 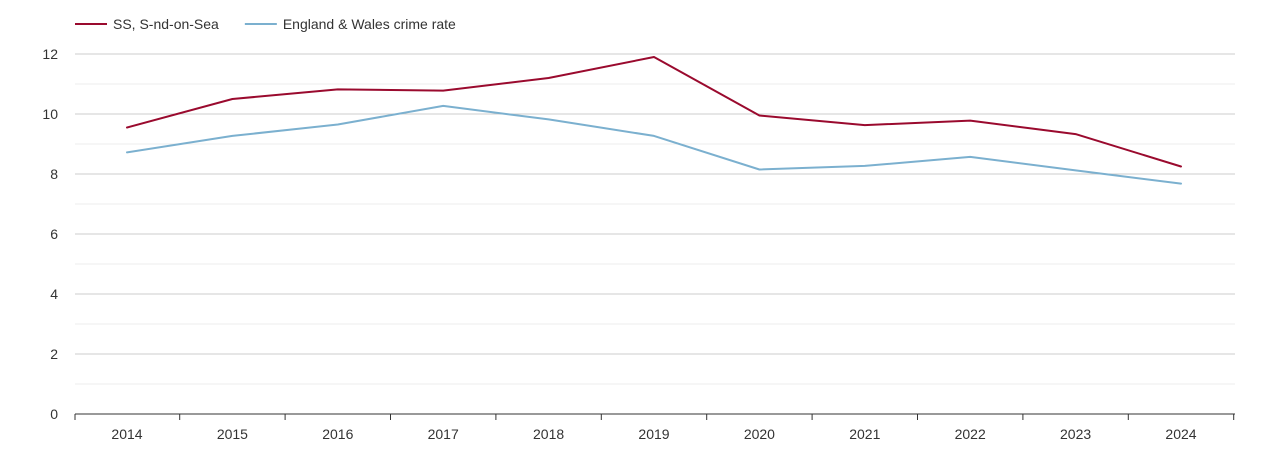 I want to click on x-tick-label: 2018, so click(x=548, y=434).